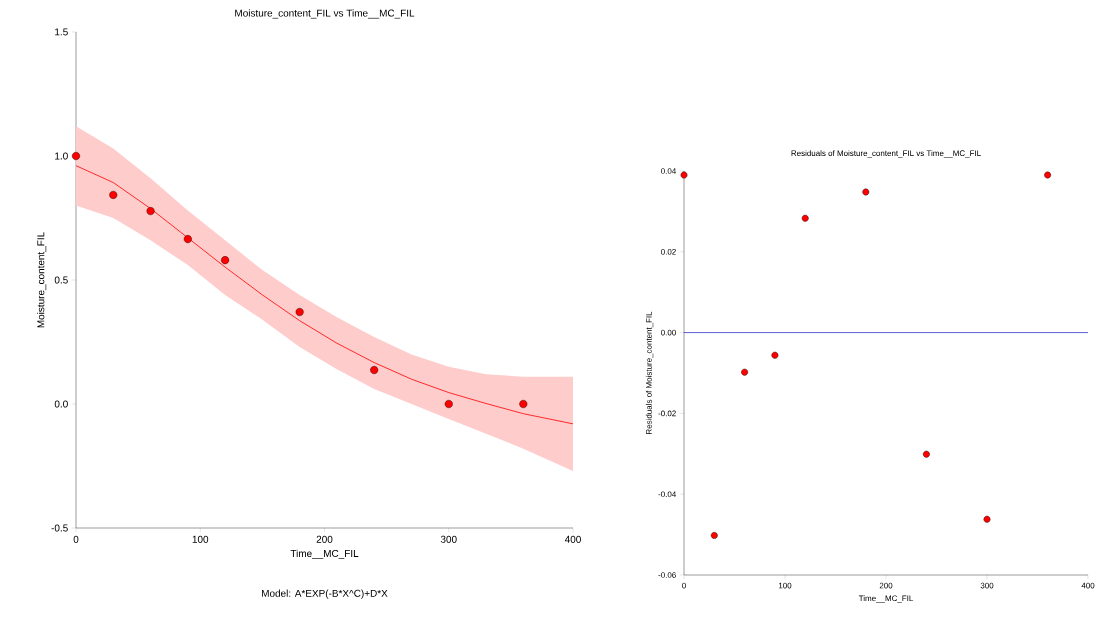 This screenshot has width=1101, height=619. I want to click on x-tick-label: 400, so click(572, 539).